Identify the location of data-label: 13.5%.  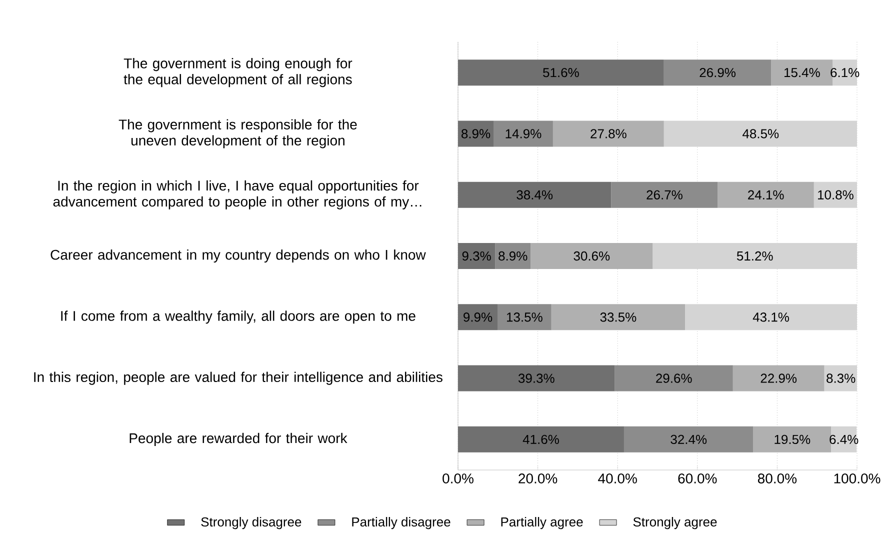
(524, 317).